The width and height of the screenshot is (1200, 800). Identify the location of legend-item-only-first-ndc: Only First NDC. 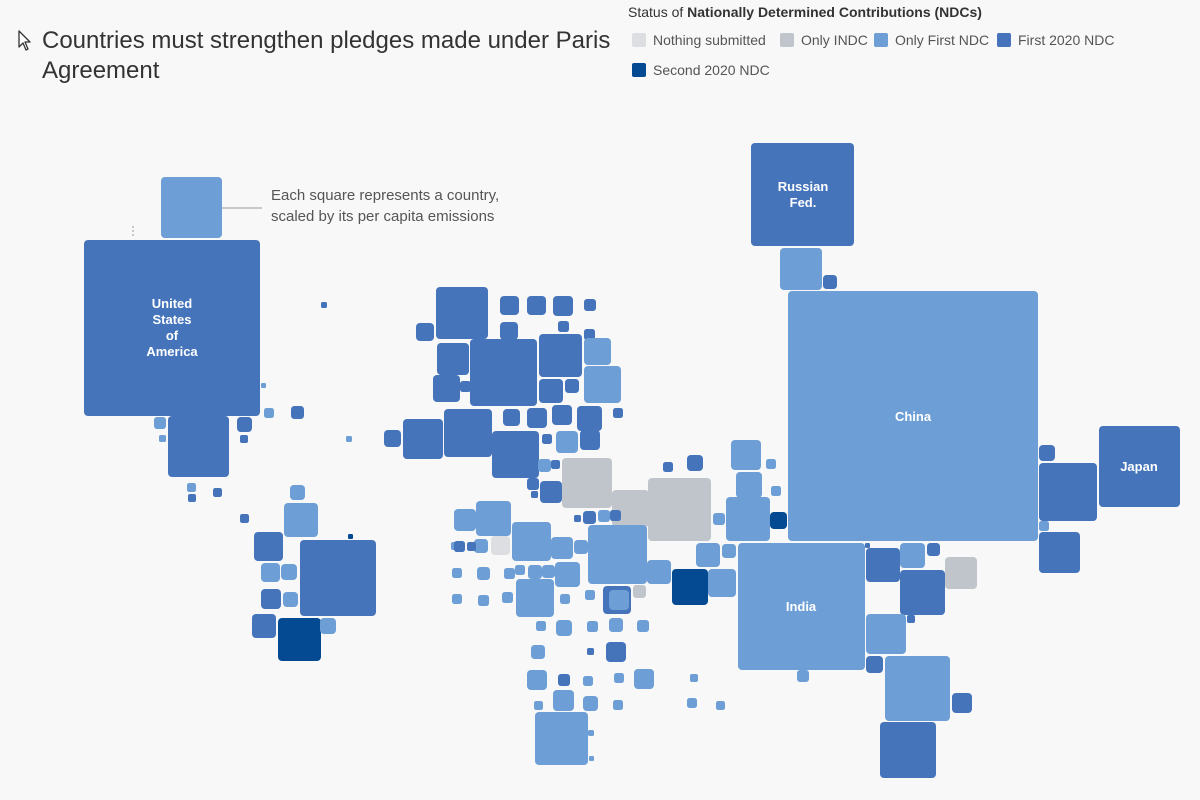
(931, 40).